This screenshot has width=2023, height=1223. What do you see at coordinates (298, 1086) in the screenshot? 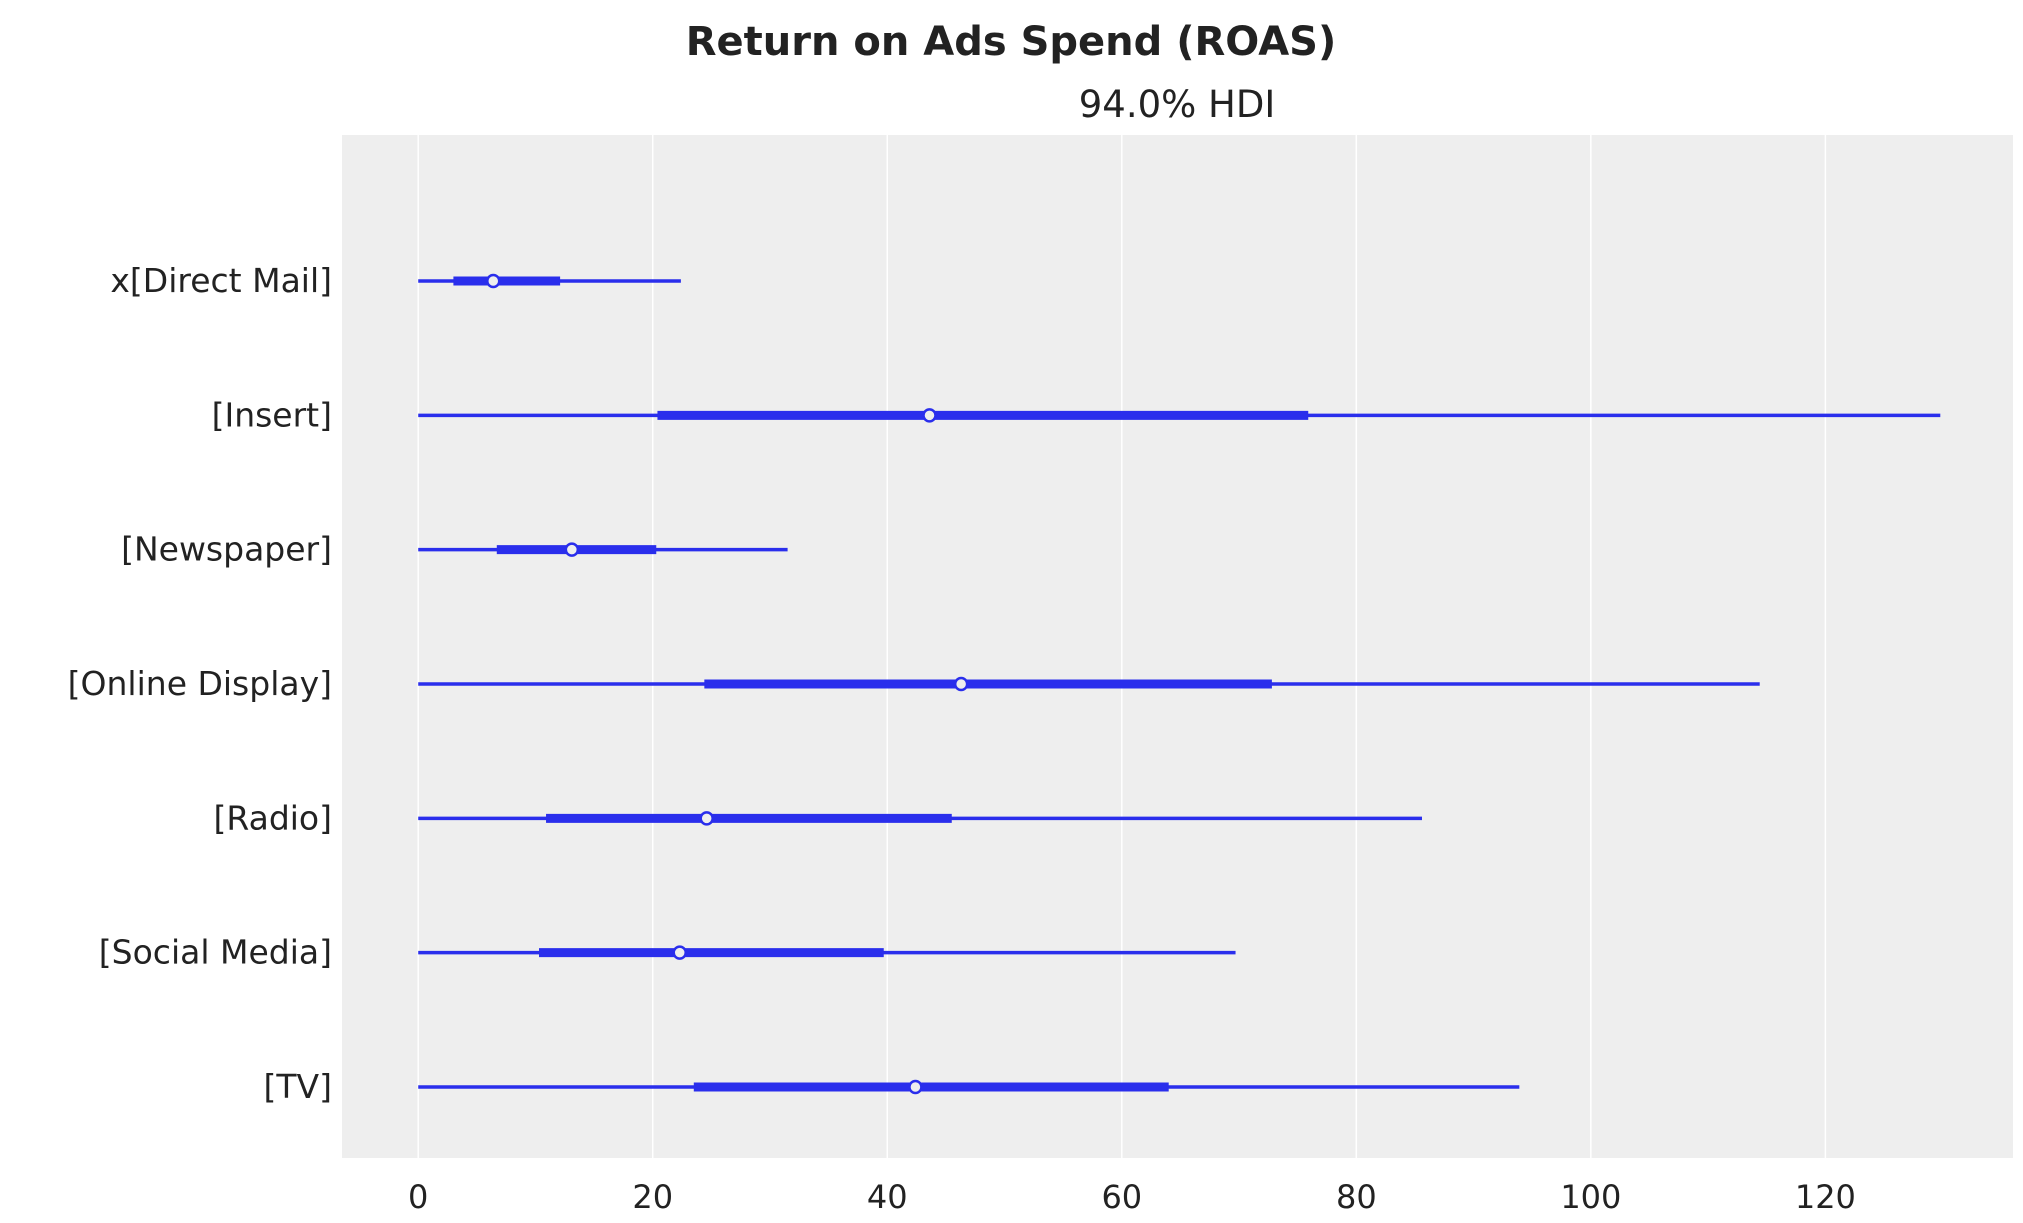
I see `category-label: [TV]` at bounding box center [298, 1086].